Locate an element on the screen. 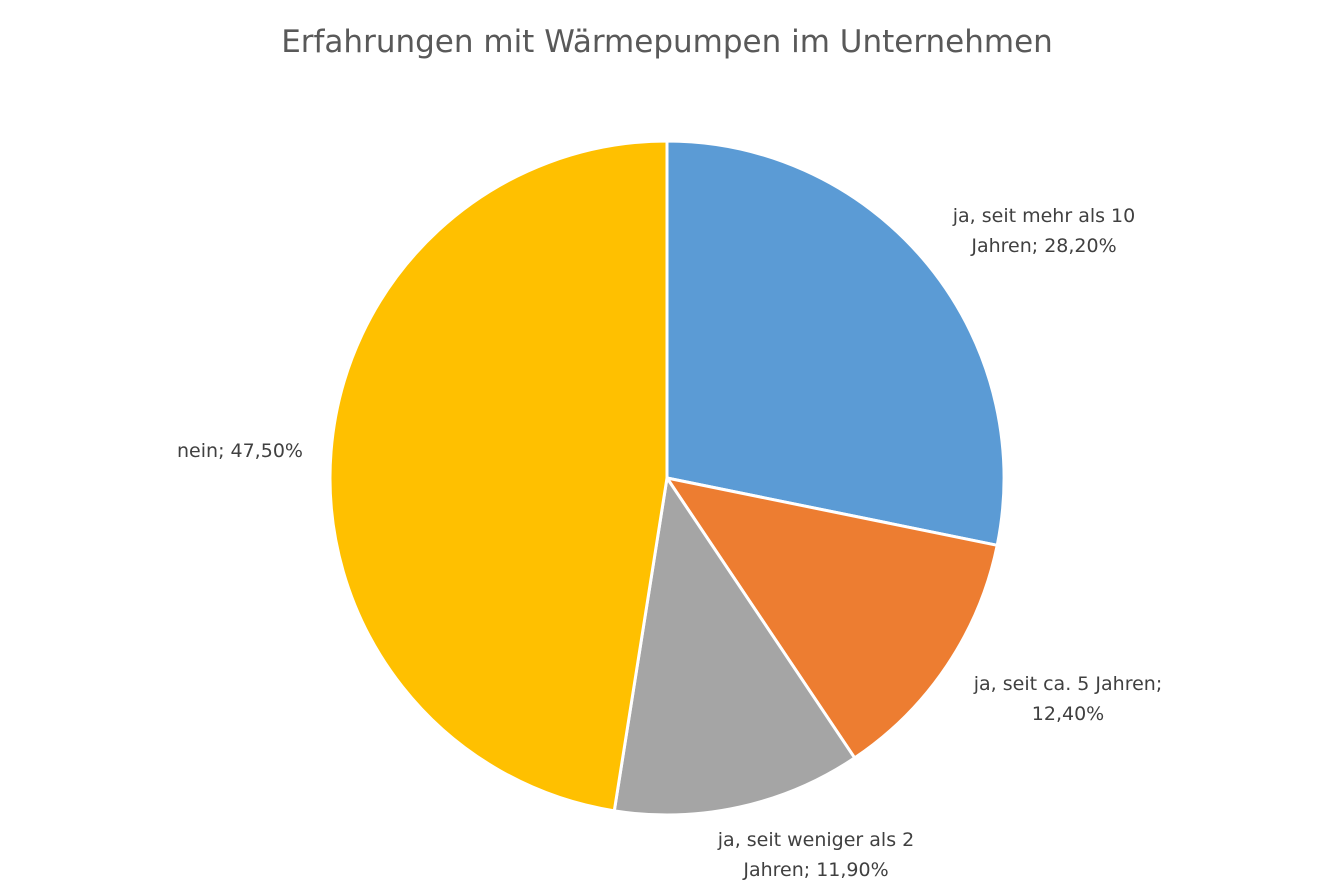 The width and height of the screenshot is (1334, 889). data-label-line: Jahren; 28,20% is located at coordinates (1043, 246).